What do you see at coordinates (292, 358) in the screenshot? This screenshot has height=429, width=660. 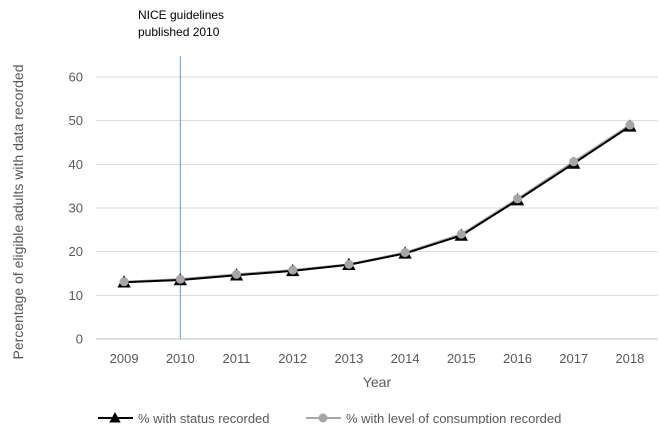 I see `x-tick-label: 2012` at bounding box center [292, 358].